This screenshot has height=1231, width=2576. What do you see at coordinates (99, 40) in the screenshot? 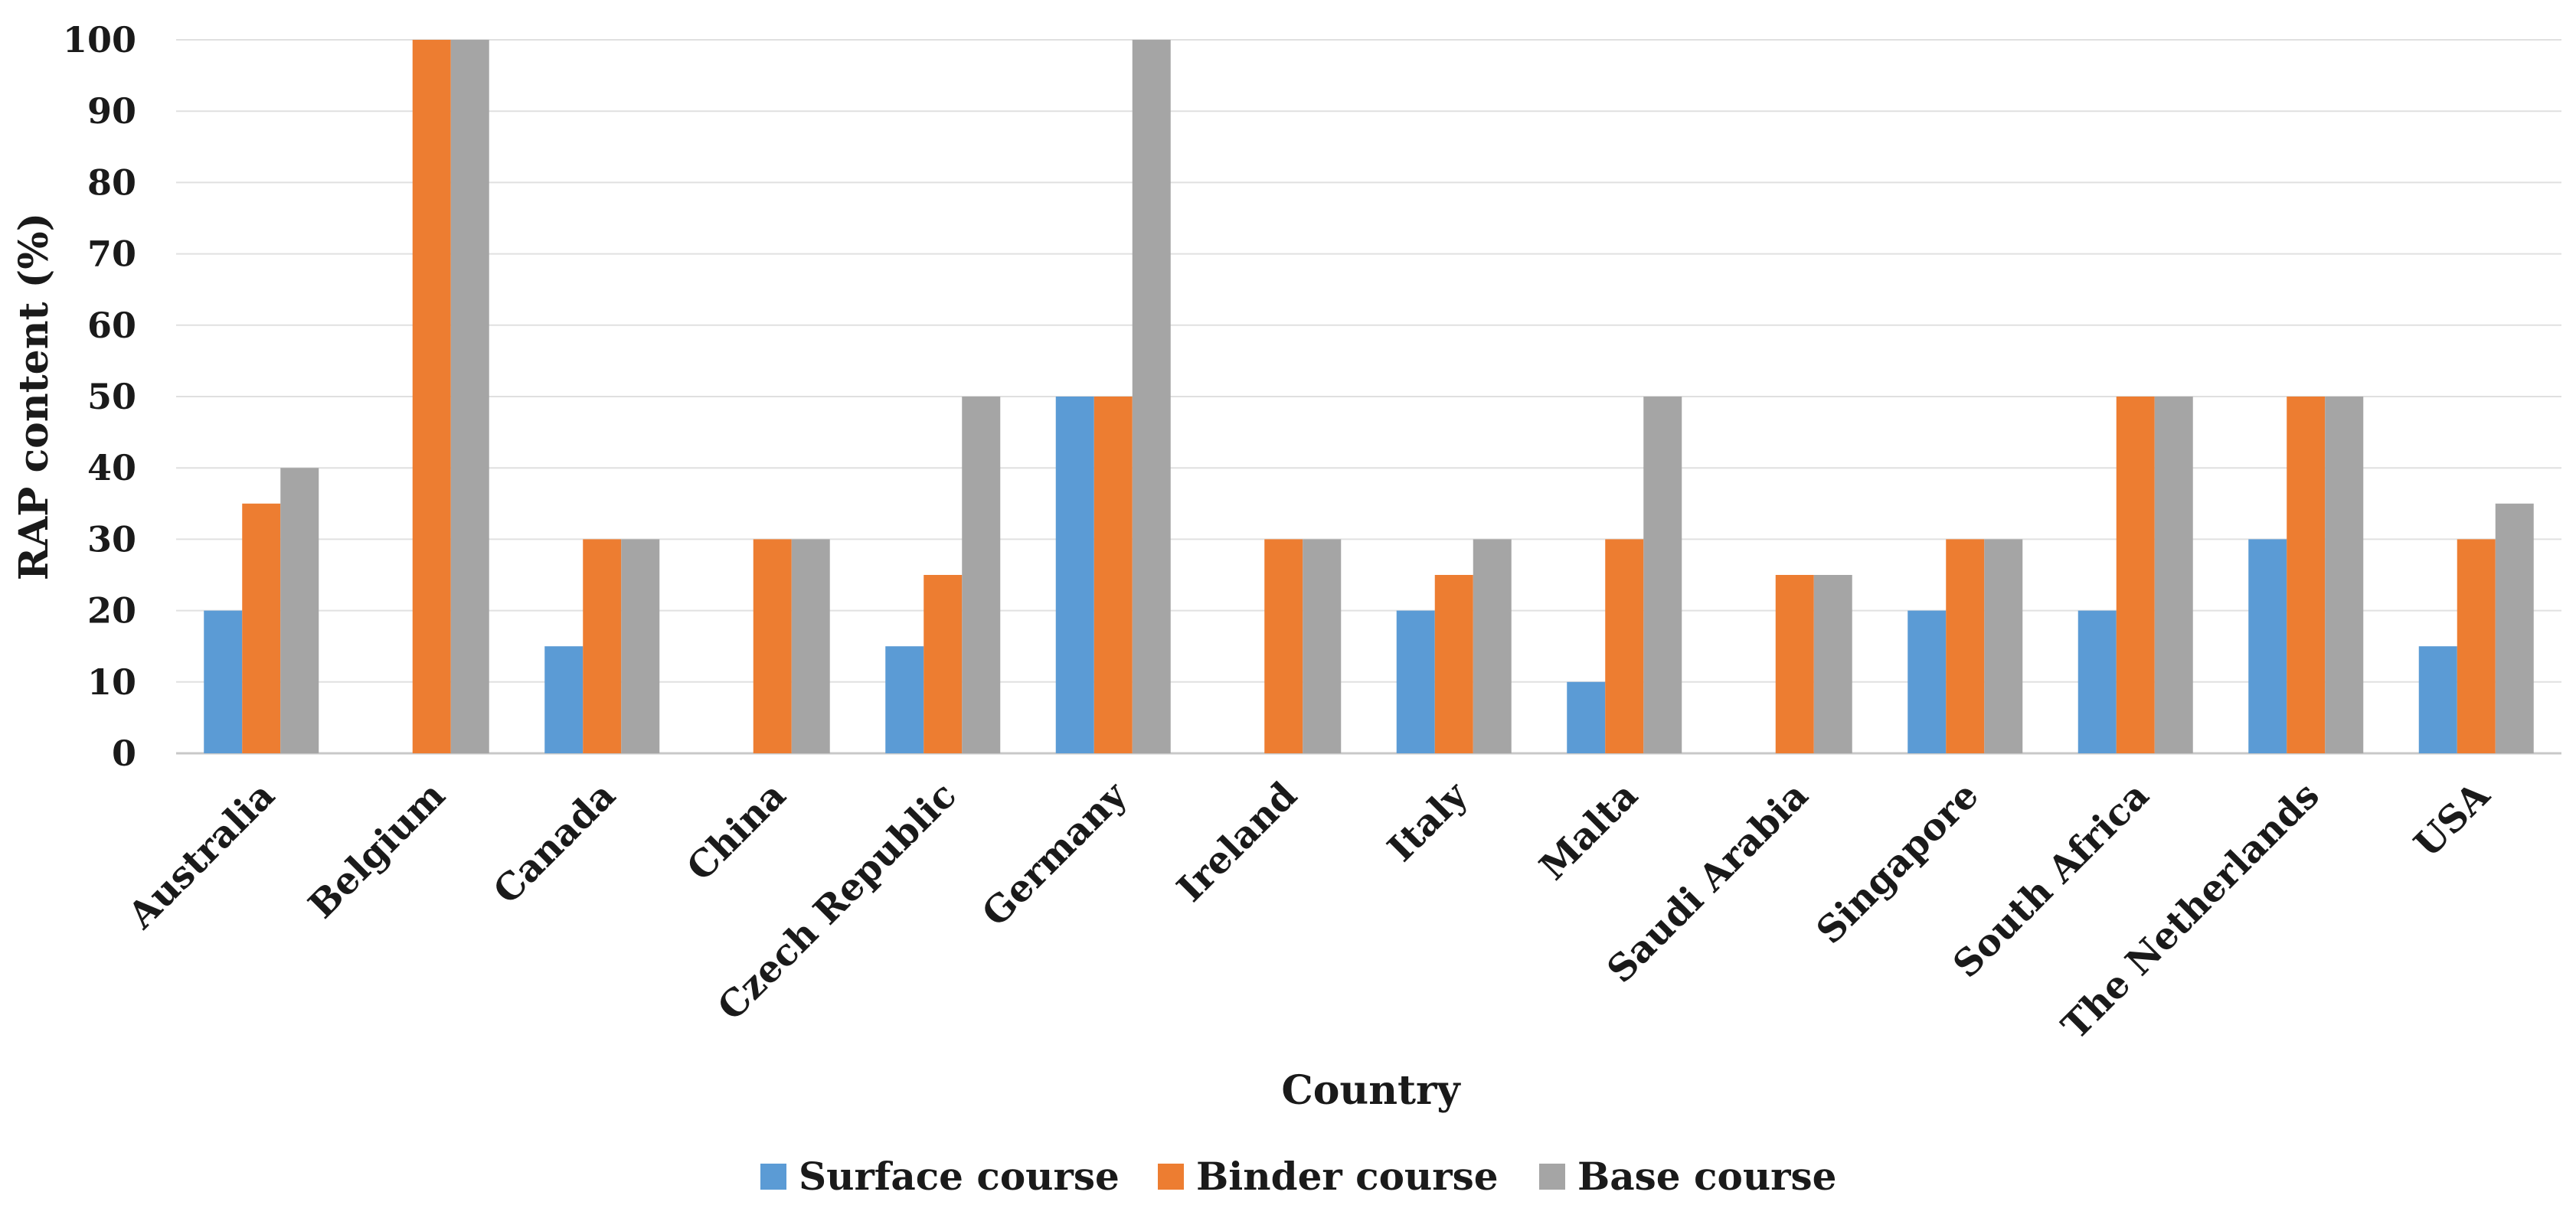
I see `y-tick-label: 100` at bounding box center [99, 40].